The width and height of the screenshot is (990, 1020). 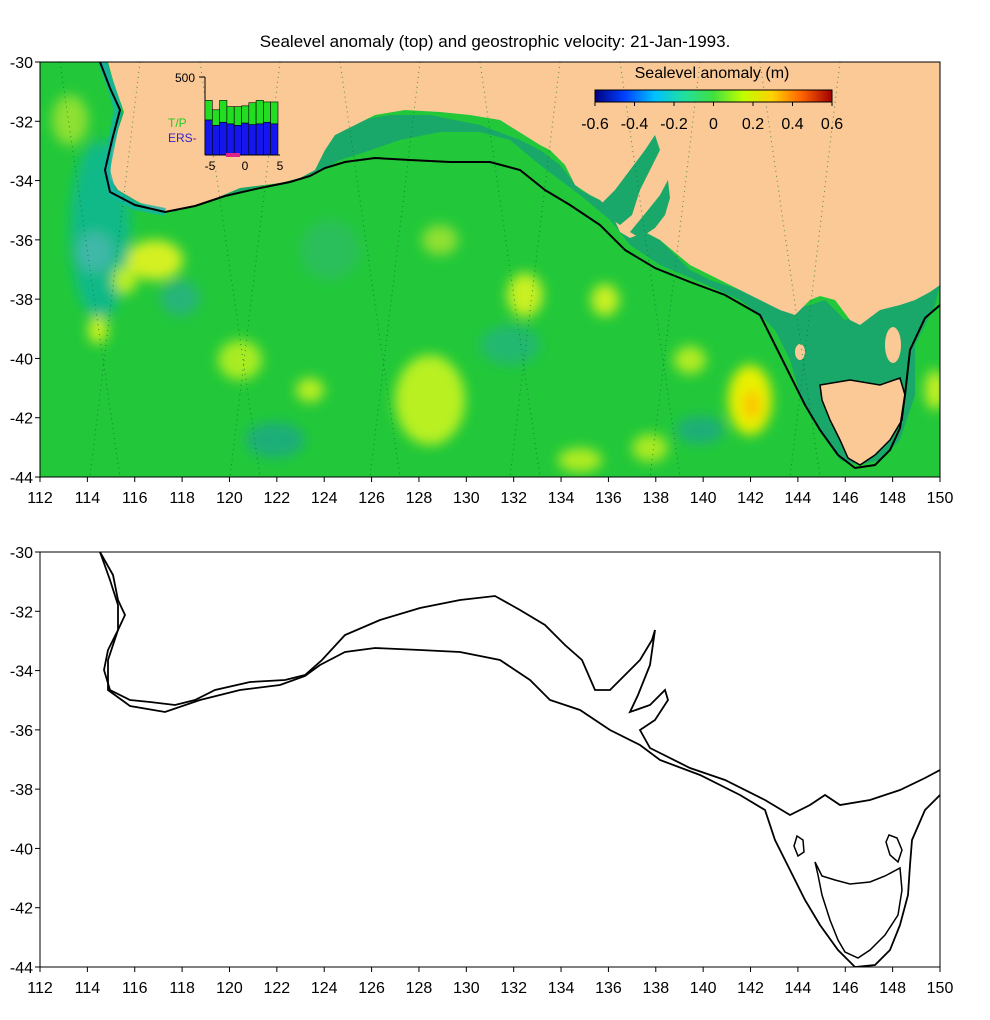 I want to click on top-map-y-tick-label: -36, so click(x=21, y=241).